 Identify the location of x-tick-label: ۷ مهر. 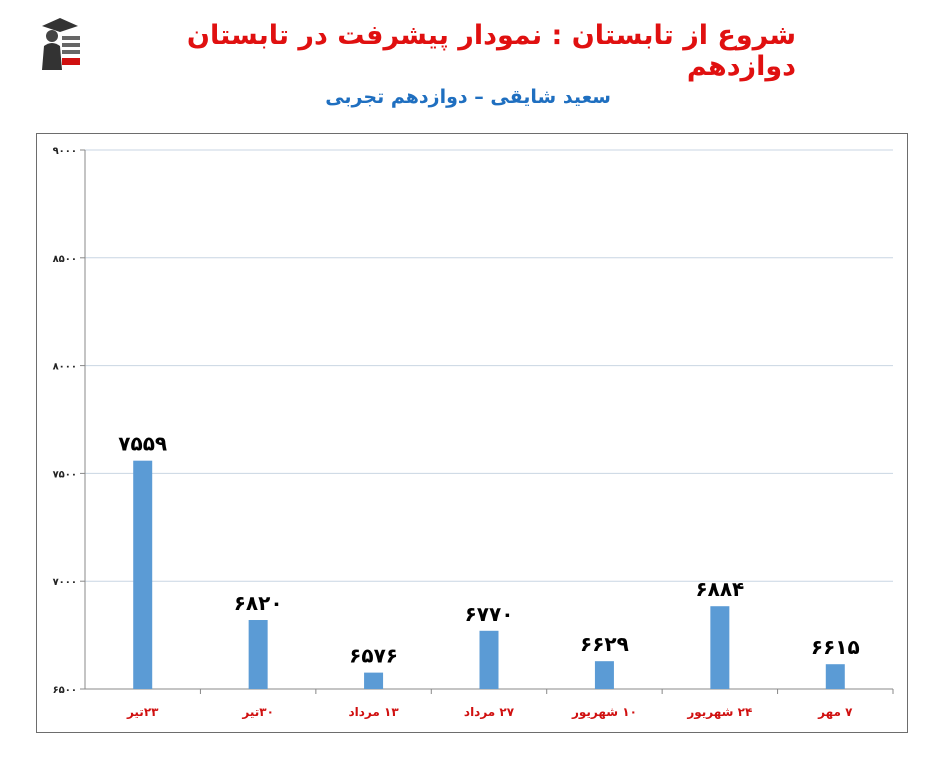
(835, 712).